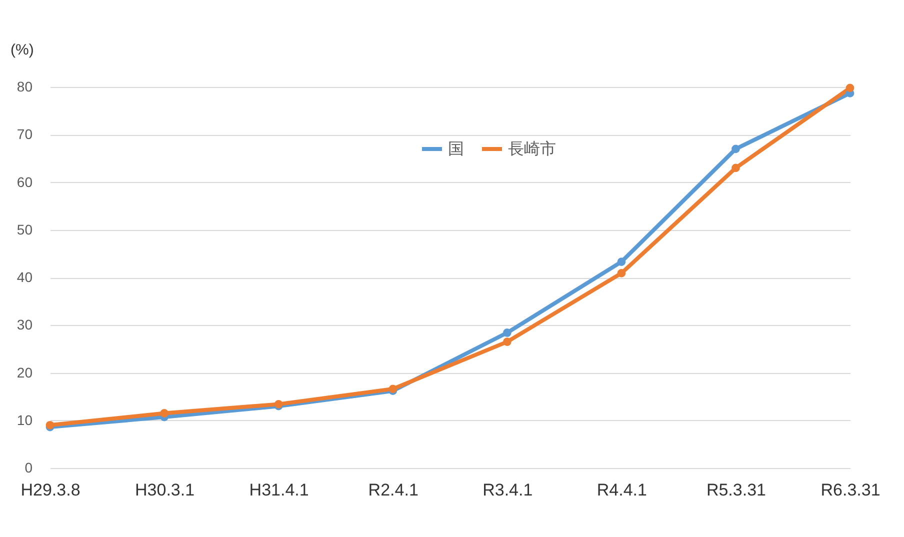  Describe the element at coordinates (621, 490) in the screenshot. I see `x-tick-label: R4.4.1` at that location.